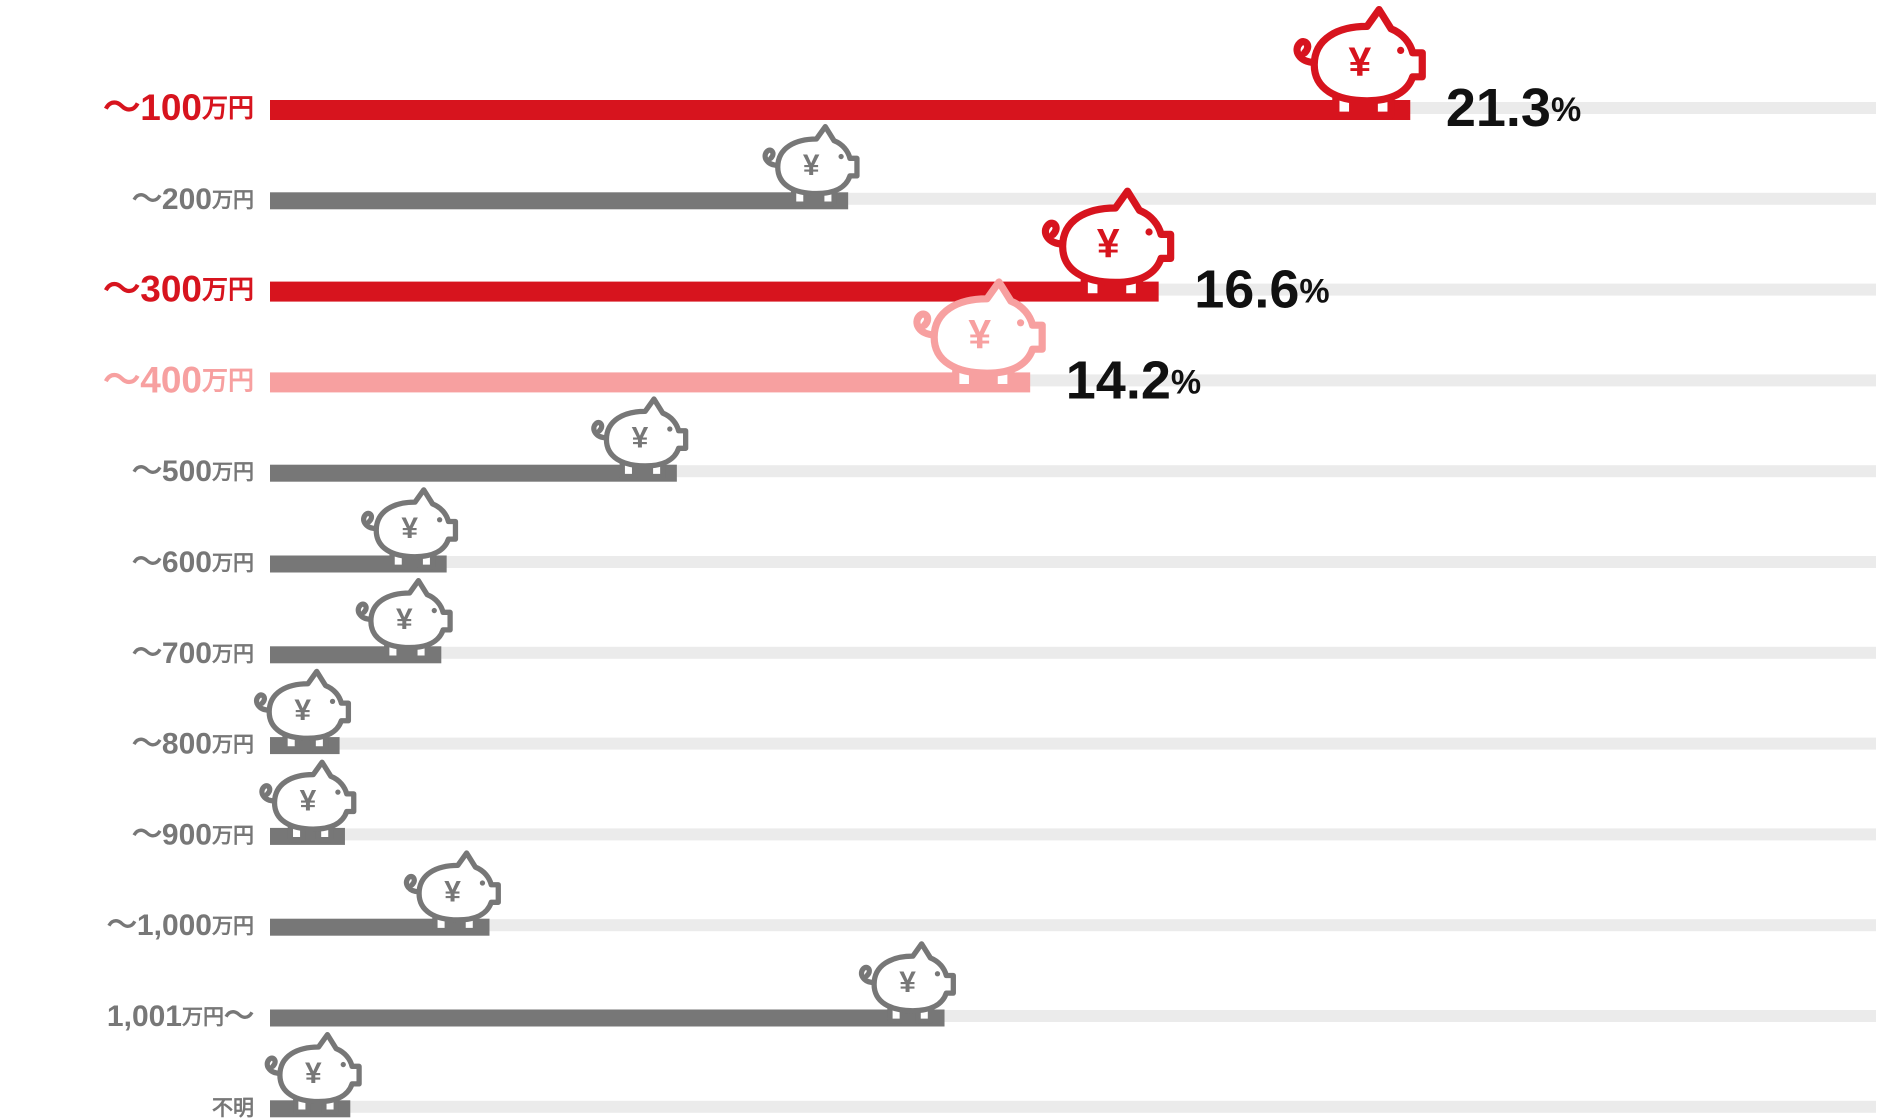 Image resolution: width=1900 pixels, height=1120 pixels. Describe the element at coordinates (193, 471) in the screenshot. I see `category-label: 〜500万円` at that location.